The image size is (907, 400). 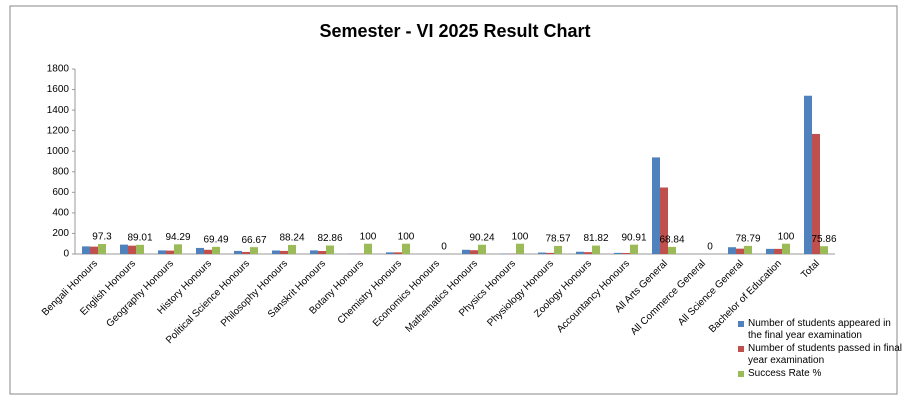 I want to click on data-label: 75.86, so click(x=823, y=239).